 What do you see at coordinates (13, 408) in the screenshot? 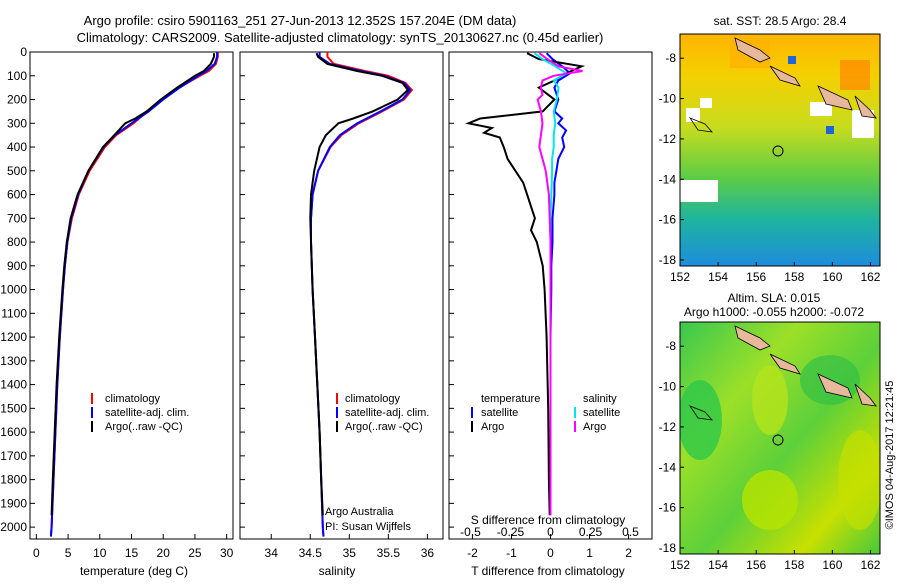
I see `depth-tick-label: 1500` at bounding box center [13, 408].